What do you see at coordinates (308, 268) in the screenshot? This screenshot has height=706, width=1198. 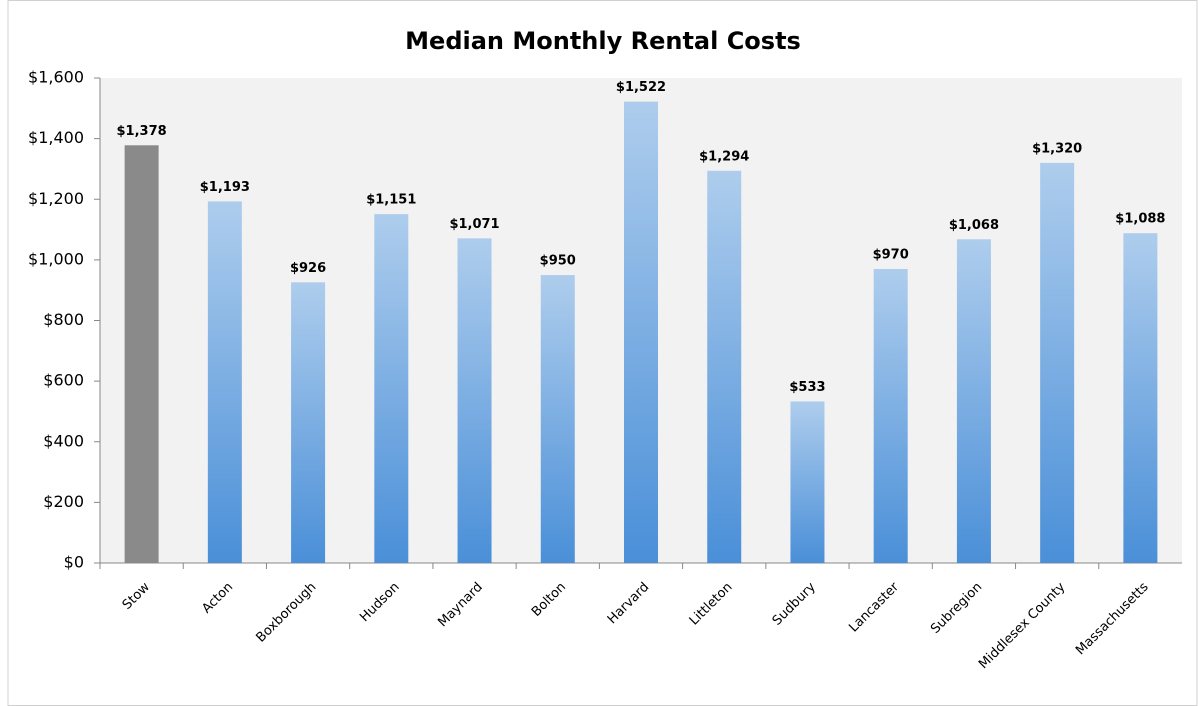 I see `value-label: $926` at bounding box center [308, 268].